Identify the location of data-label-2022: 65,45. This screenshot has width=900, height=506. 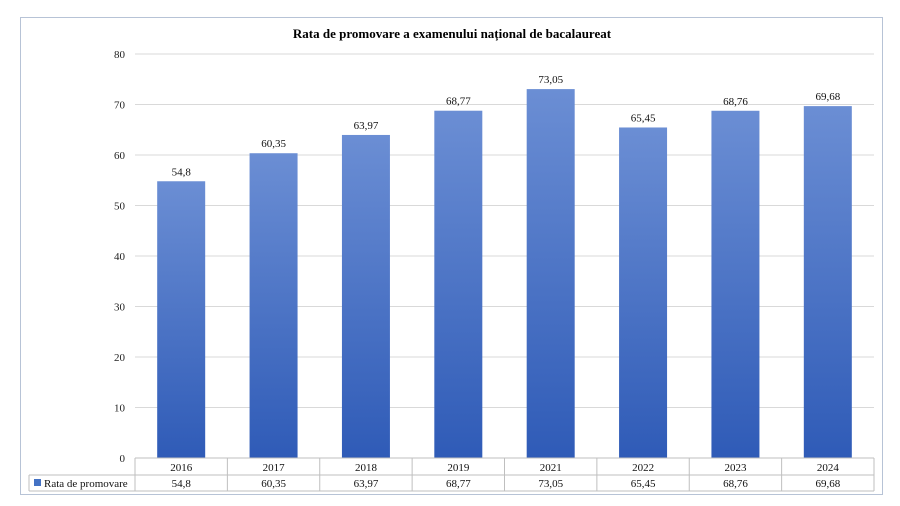
(643, 118).